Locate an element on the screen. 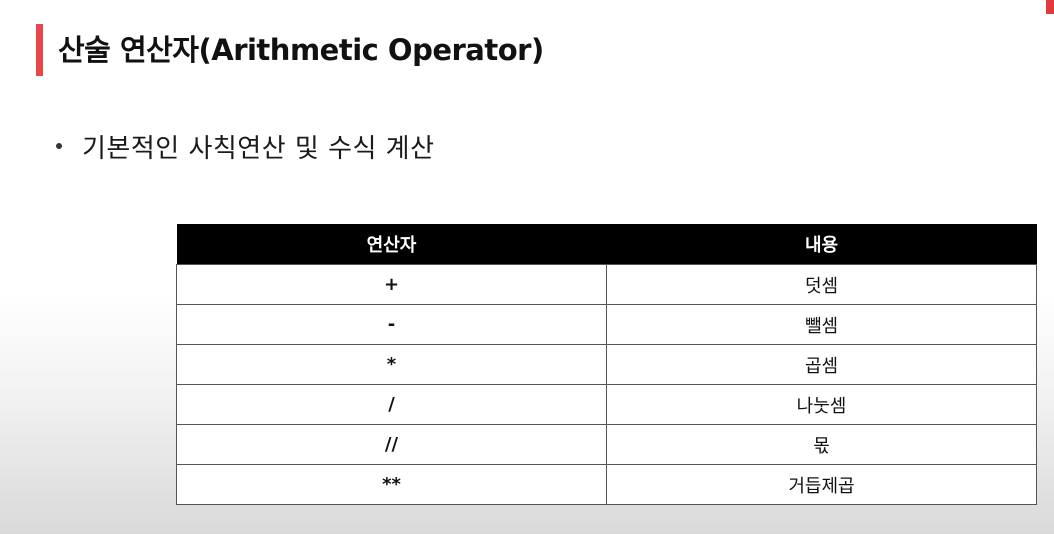 Image resolution: width=1054 pixels, height=534 pixels. description-cell: 거듭제곱 is located at coordinates (821, 484).